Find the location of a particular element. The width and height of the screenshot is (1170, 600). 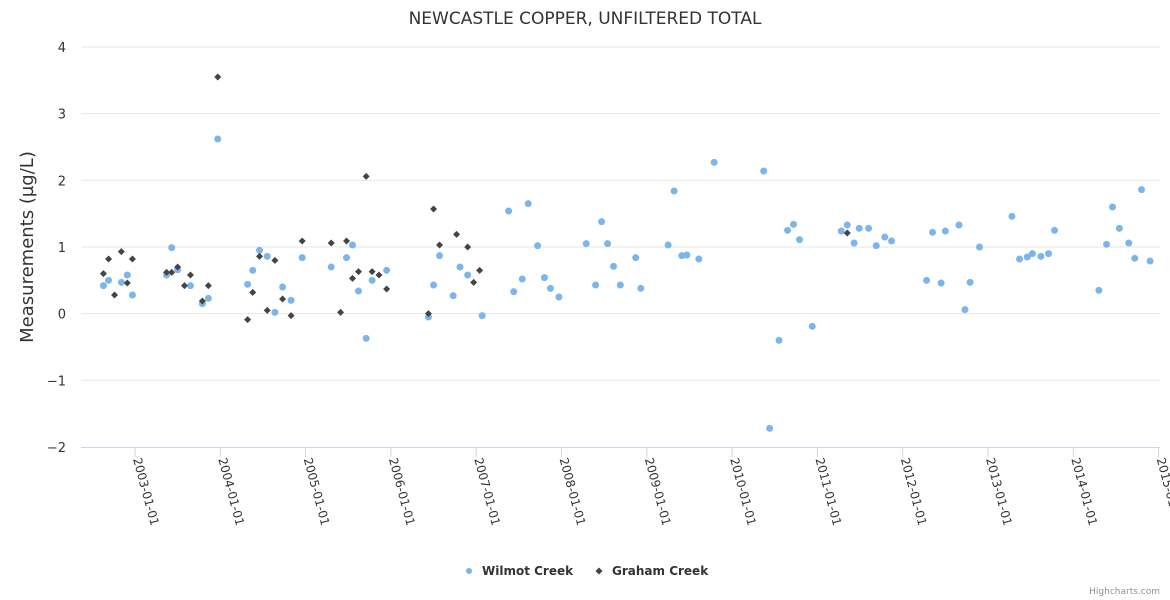

legend-item-wilmot-creek: Wilmot Creek is located at coordinates (520, 571).